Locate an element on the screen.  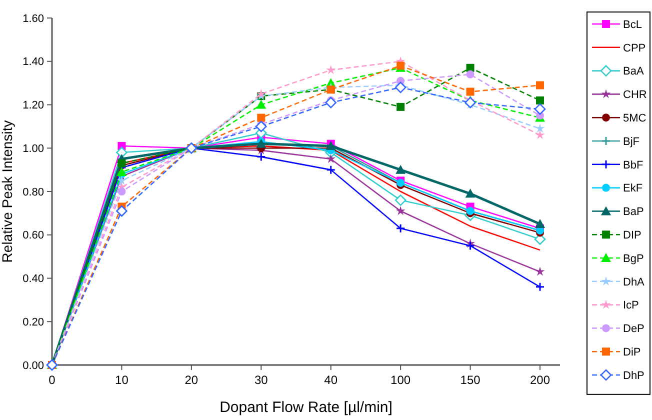
x-tick-label: 30 is located at coordinates (261, 380).